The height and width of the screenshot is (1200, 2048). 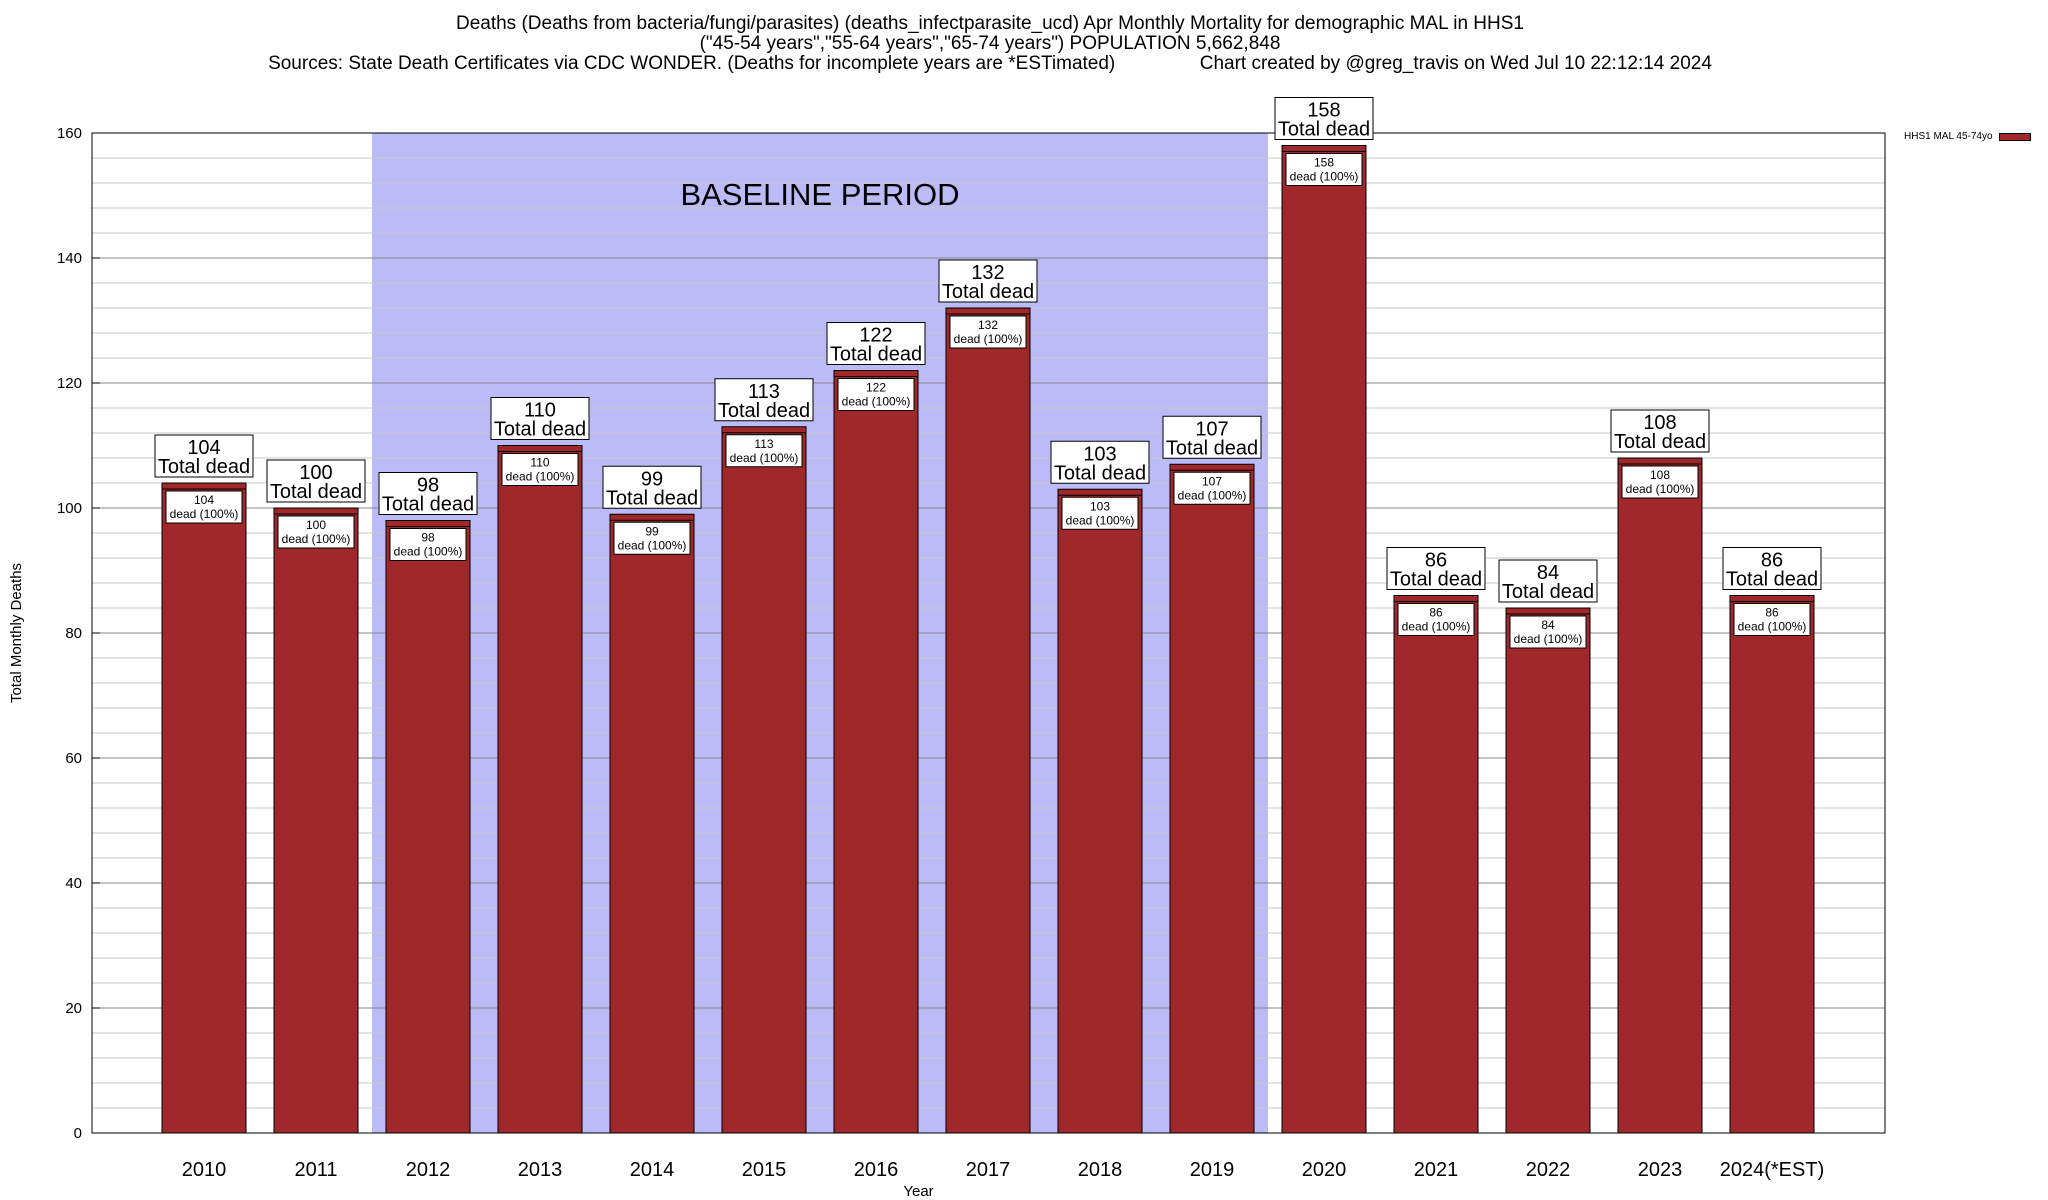 What do you see at coordinates (763, 444) in the screenshot?
I see `inner-label-value: 113` at bounding box center [763, 444].